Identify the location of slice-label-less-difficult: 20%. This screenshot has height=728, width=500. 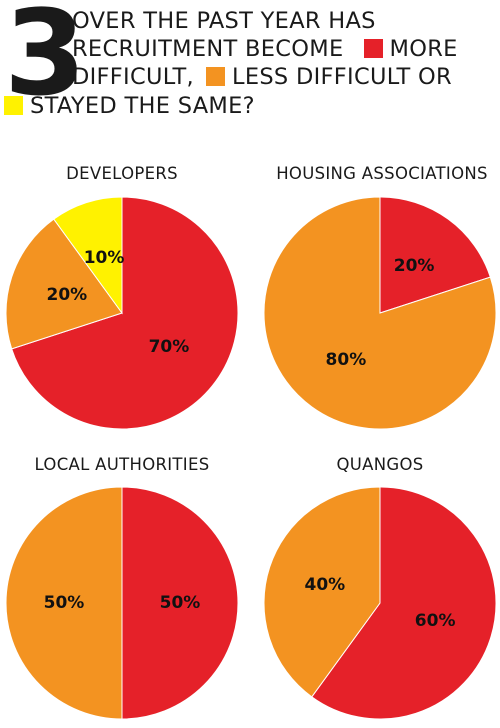
(66, 295).